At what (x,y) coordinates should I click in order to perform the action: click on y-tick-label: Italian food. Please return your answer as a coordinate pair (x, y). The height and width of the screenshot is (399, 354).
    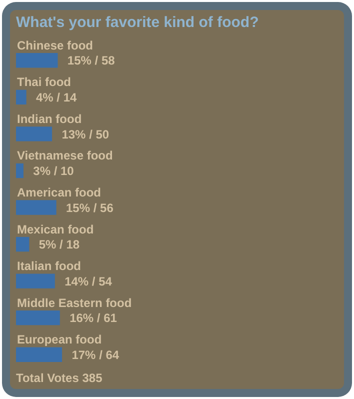
    Looking at the image, I should click on (49, 266).